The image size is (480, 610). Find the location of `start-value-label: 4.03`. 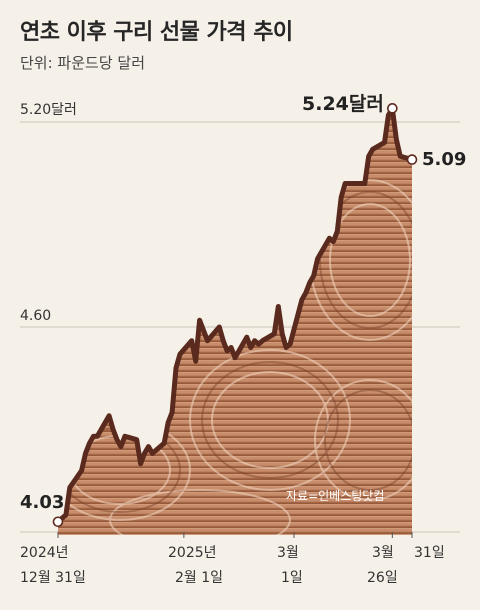

start-value-label: 4.03 is located at coordinates (42, 502).